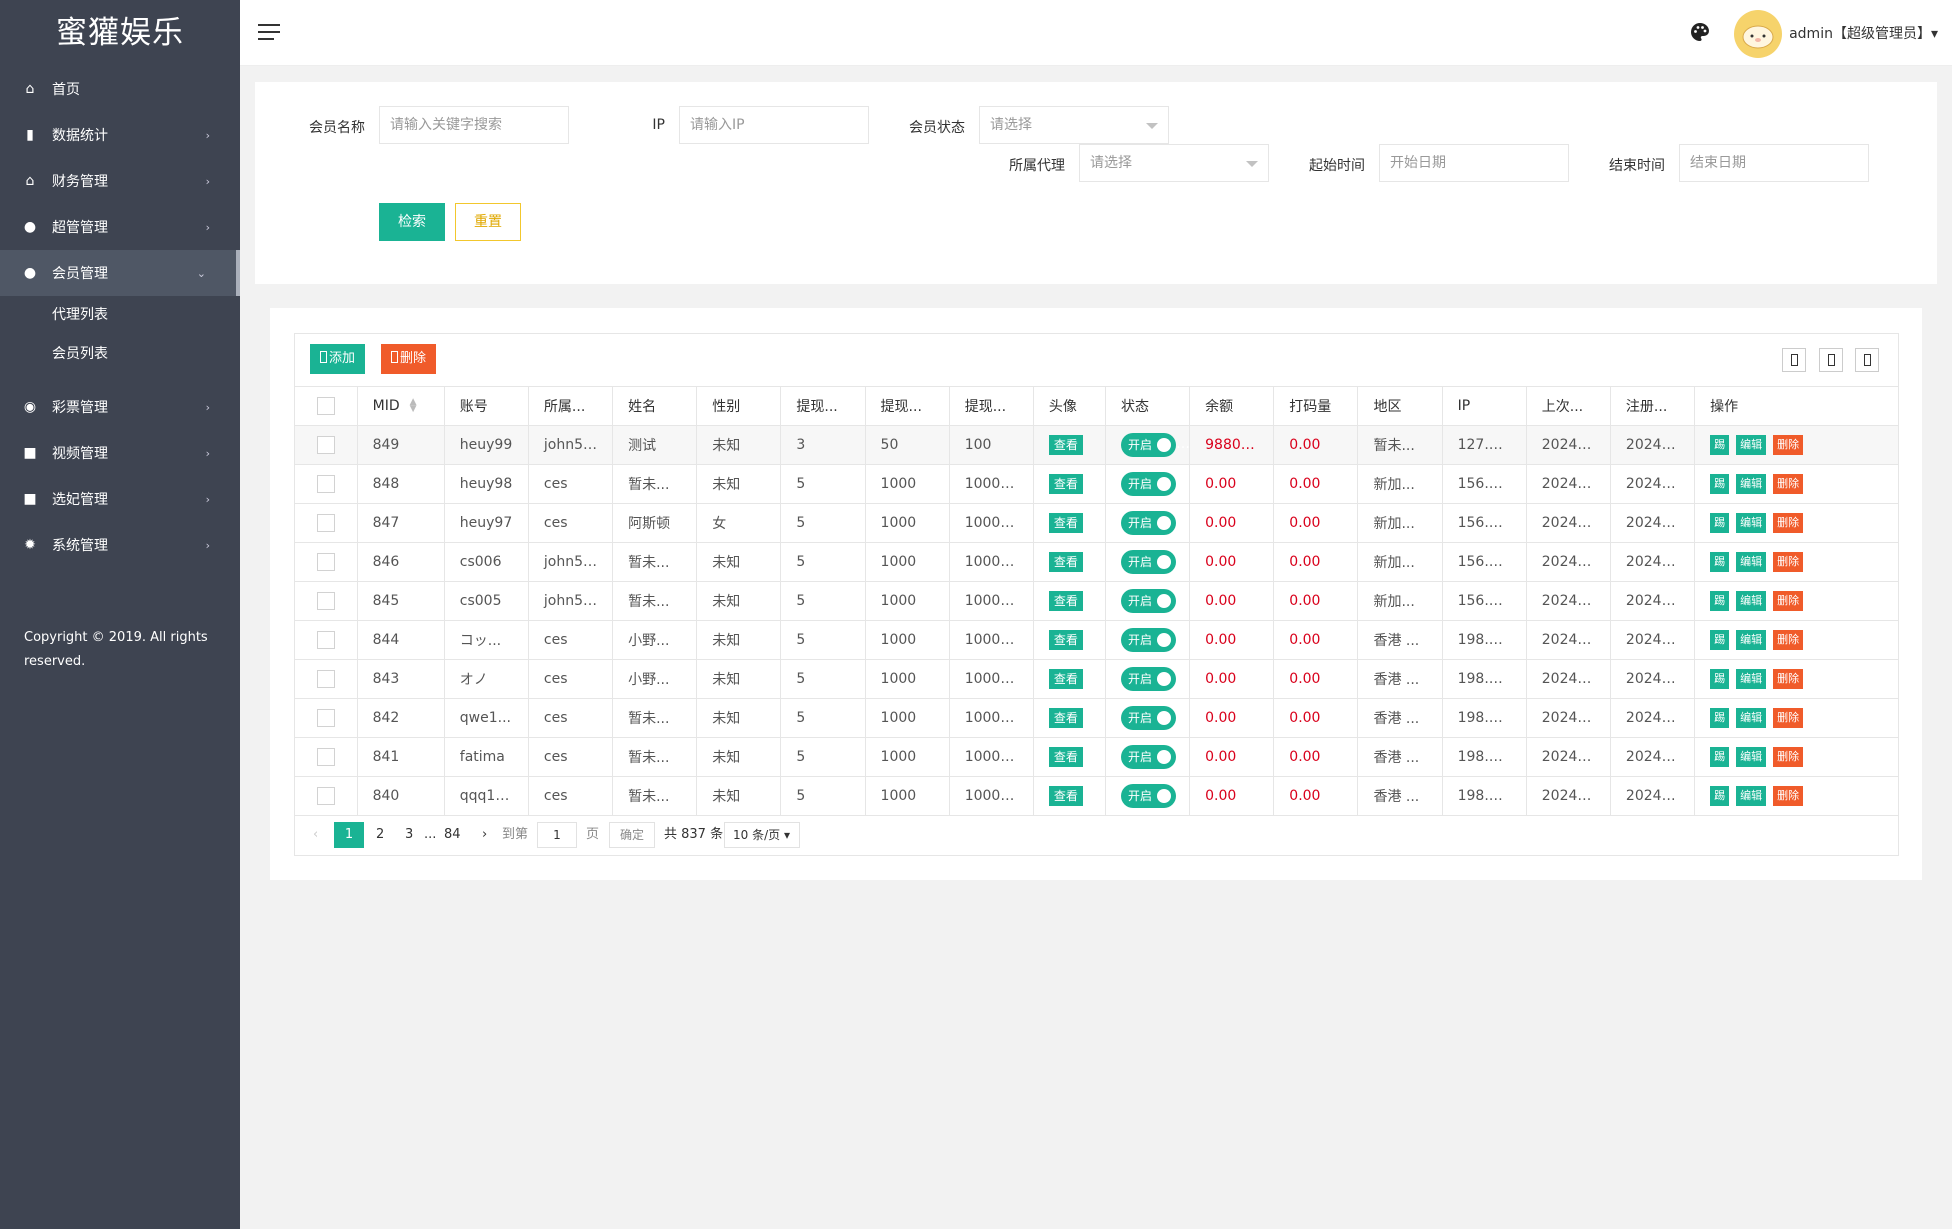 The height and width of the screenshot is (1229, 1952). What do you see at coordinates (120, 453) in the screenshot?
I see `sidebar-item-6: ■ 视频管理 ›` at bounding box center [120, 453].